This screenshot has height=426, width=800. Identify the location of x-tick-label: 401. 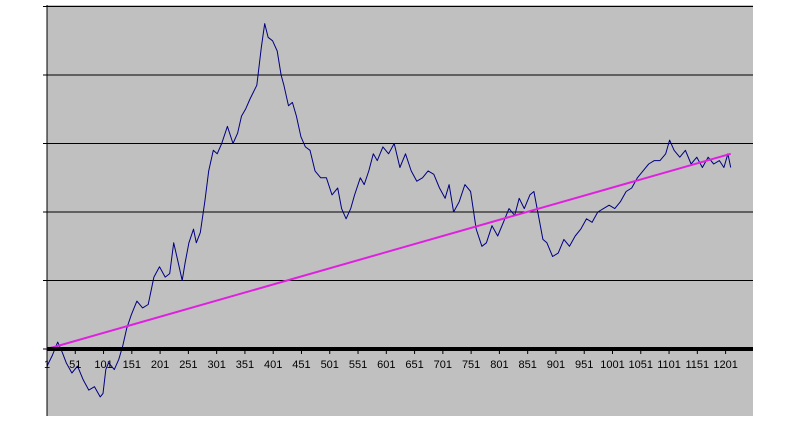
(273, 365).